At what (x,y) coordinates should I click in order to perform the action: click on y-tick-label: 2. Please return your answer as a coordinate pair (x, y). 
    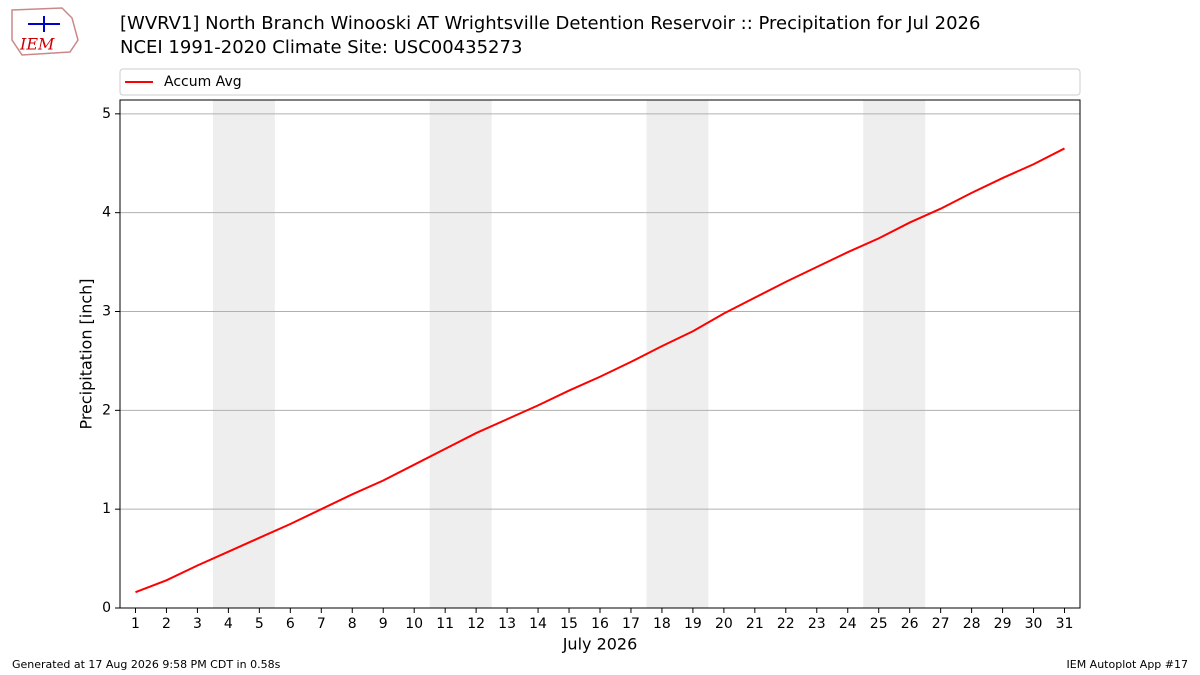
    Looking at the image, I should click on (106, 410).